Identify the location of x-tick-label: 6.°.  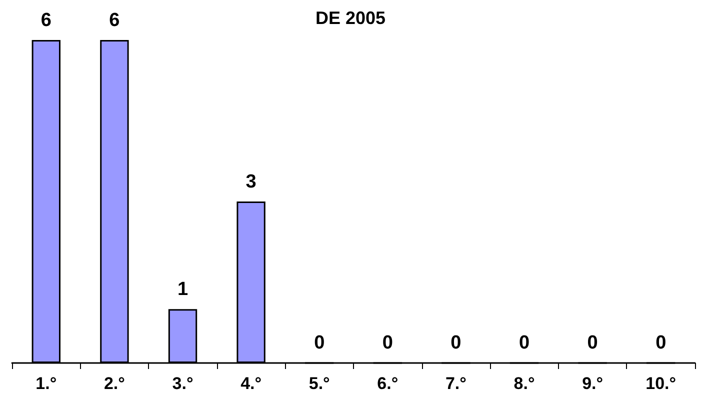
(387, 383).